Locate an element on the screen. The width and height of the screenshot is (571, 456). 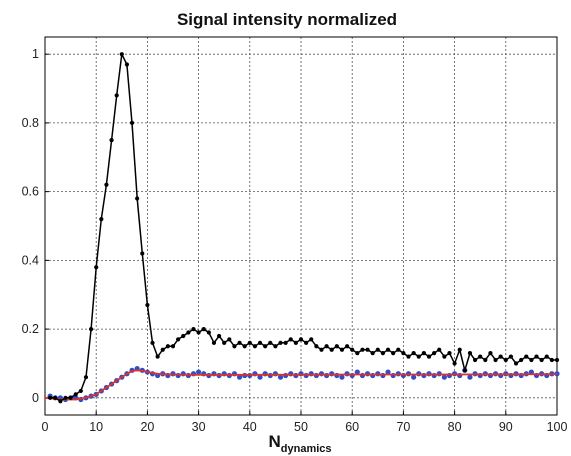
y-axis-ticks: 0 0.2 0.4 0.6 0.8 1 is located at coordinates (35, 226).